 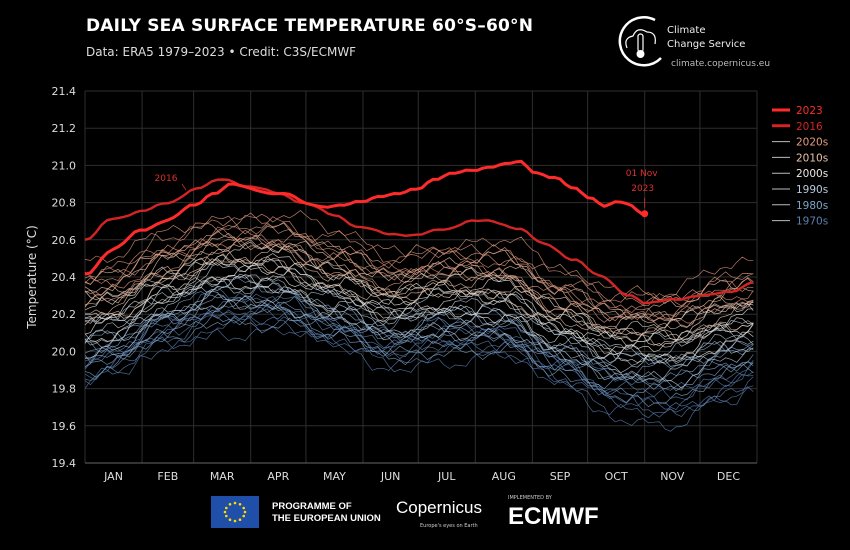 I want to click on x-tick-label: FEB, so click(x=167, y=476).